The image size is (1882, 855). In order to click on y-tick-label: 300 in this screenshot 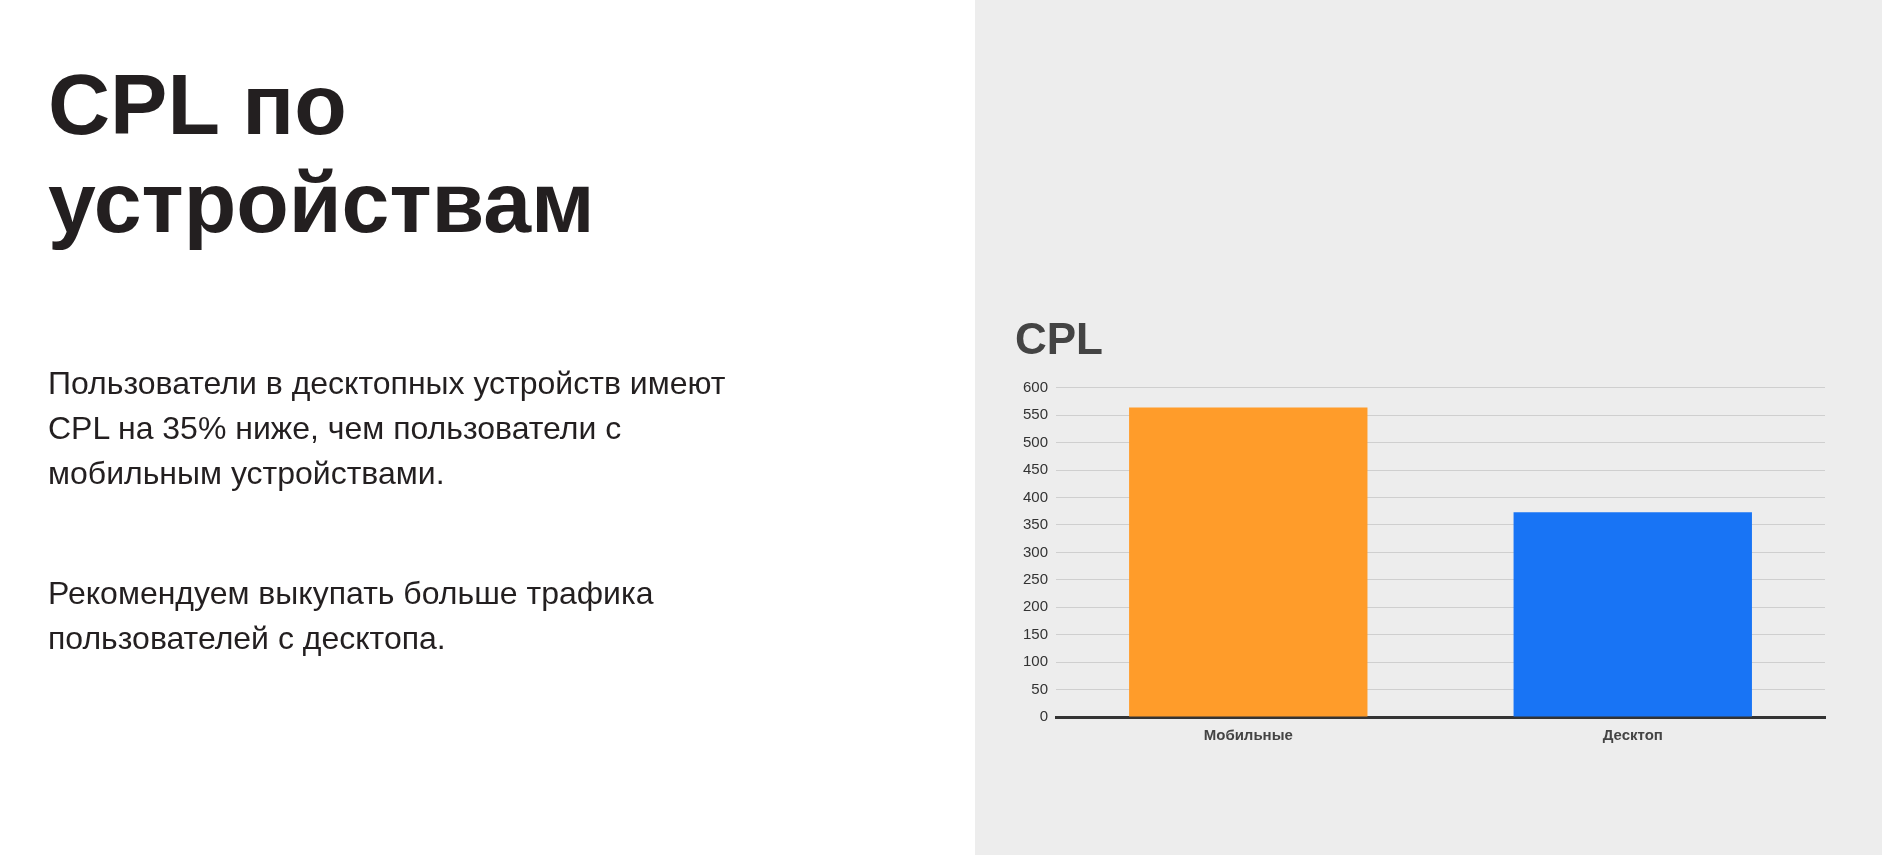, I will do `click(1036, 551)`.